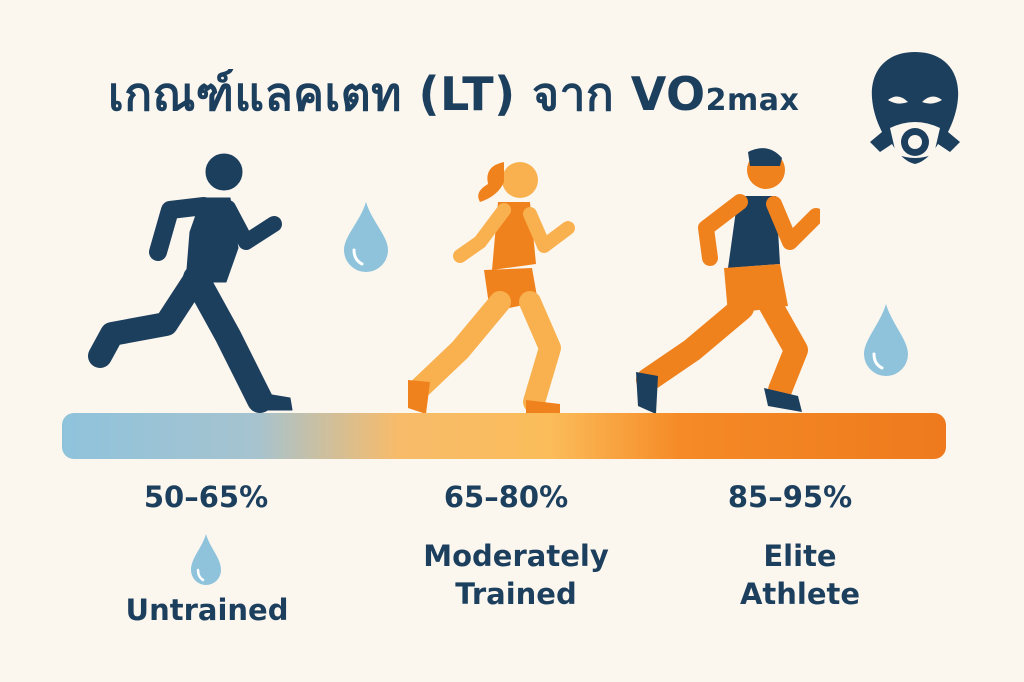 The image size is (1024, 682). I want to click on intensity-gradient-bar, so click(504, 436).